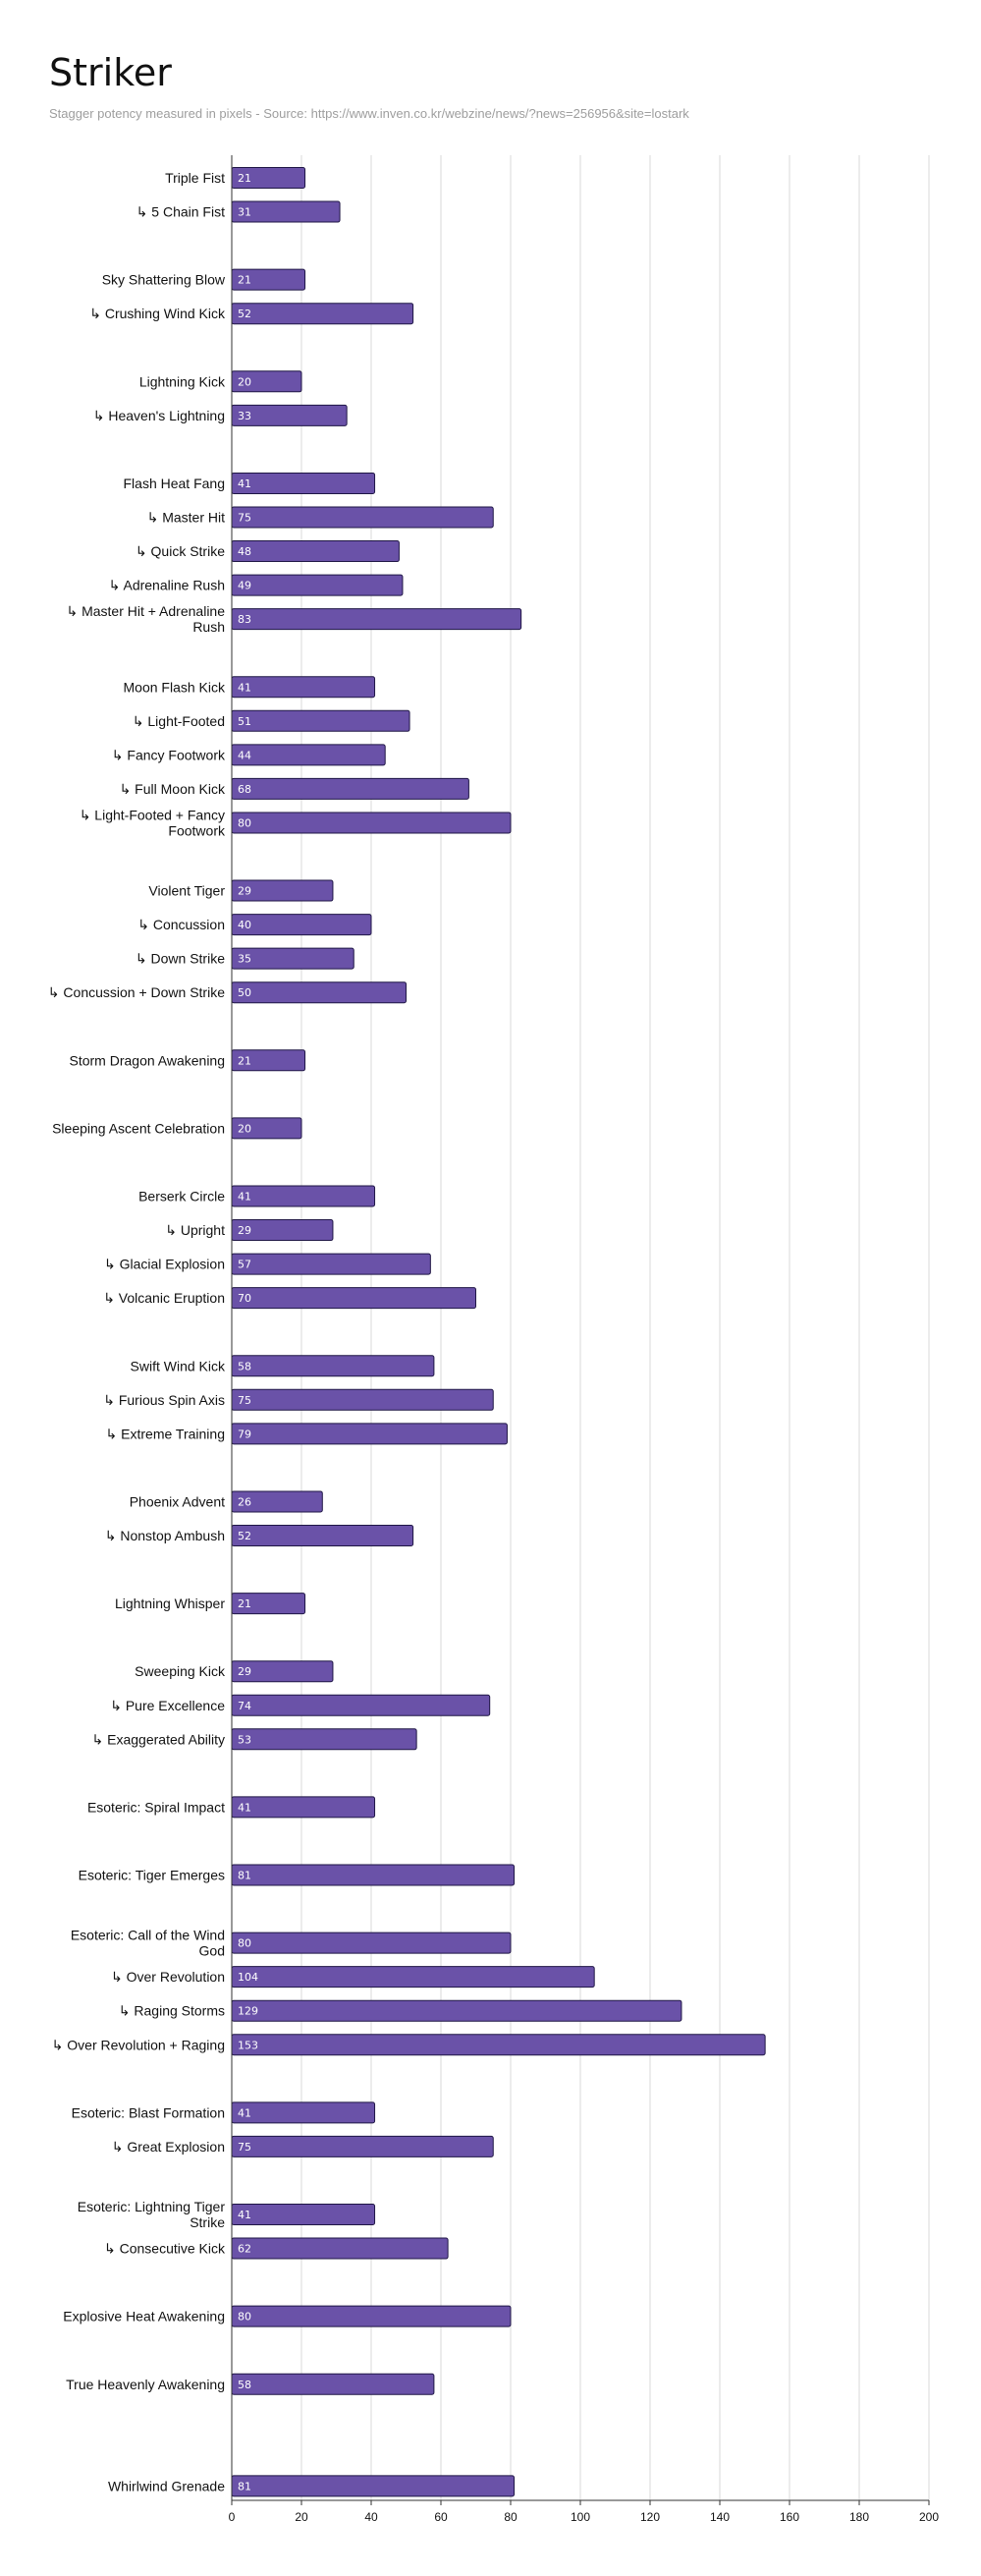 This screenshot has width=981, height=2576. Describe the element at coordinates (175, 483) in the screenshot. I see `category-label: Flash Heat Fang` at that location.